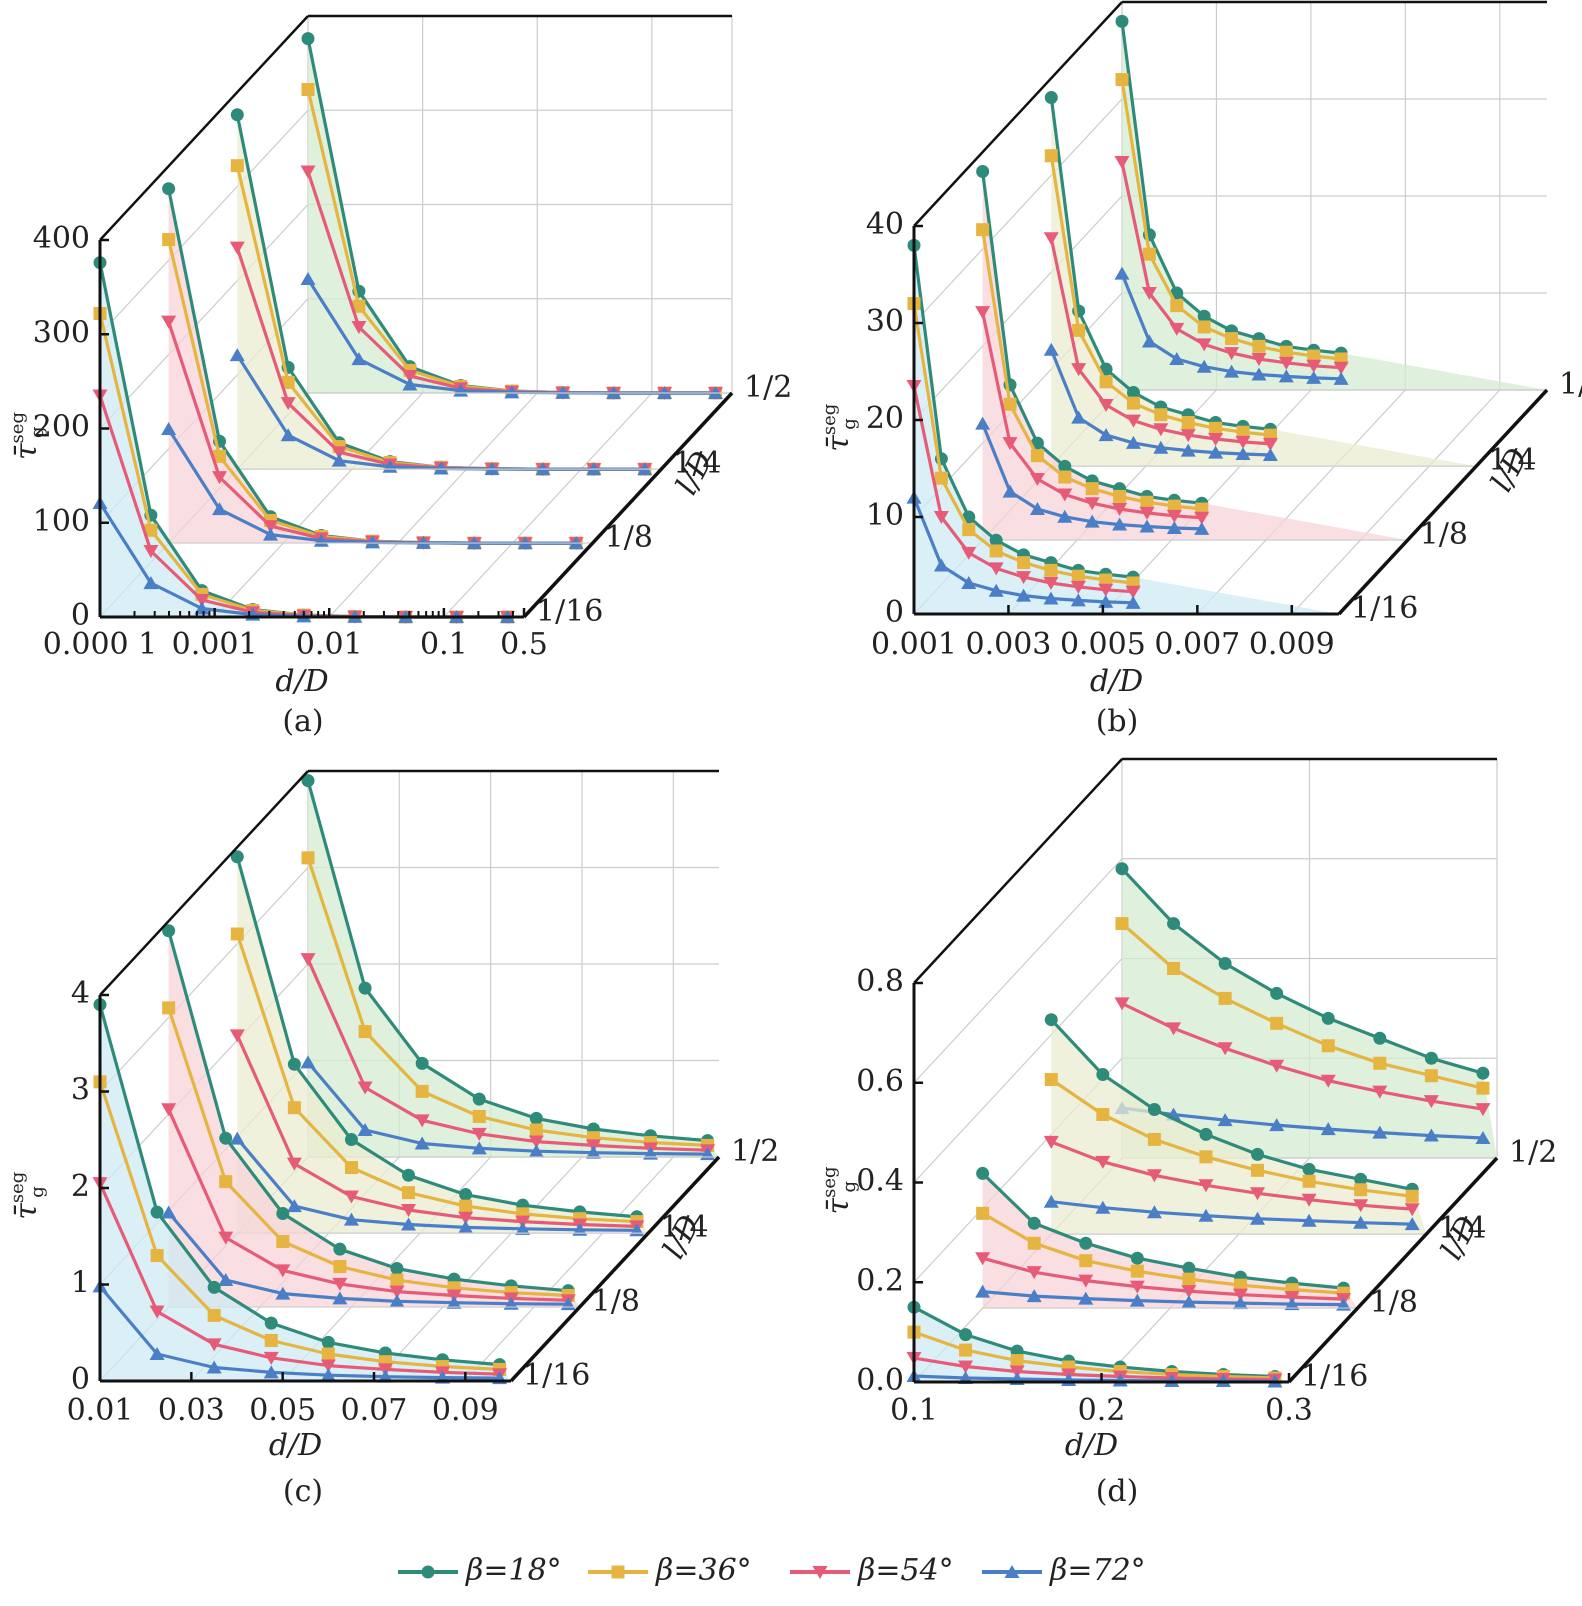  What do you see at coordinates (61, 238) in the screenshot?
I see `y-tick-label: 400` at bounding box center [61, 238].